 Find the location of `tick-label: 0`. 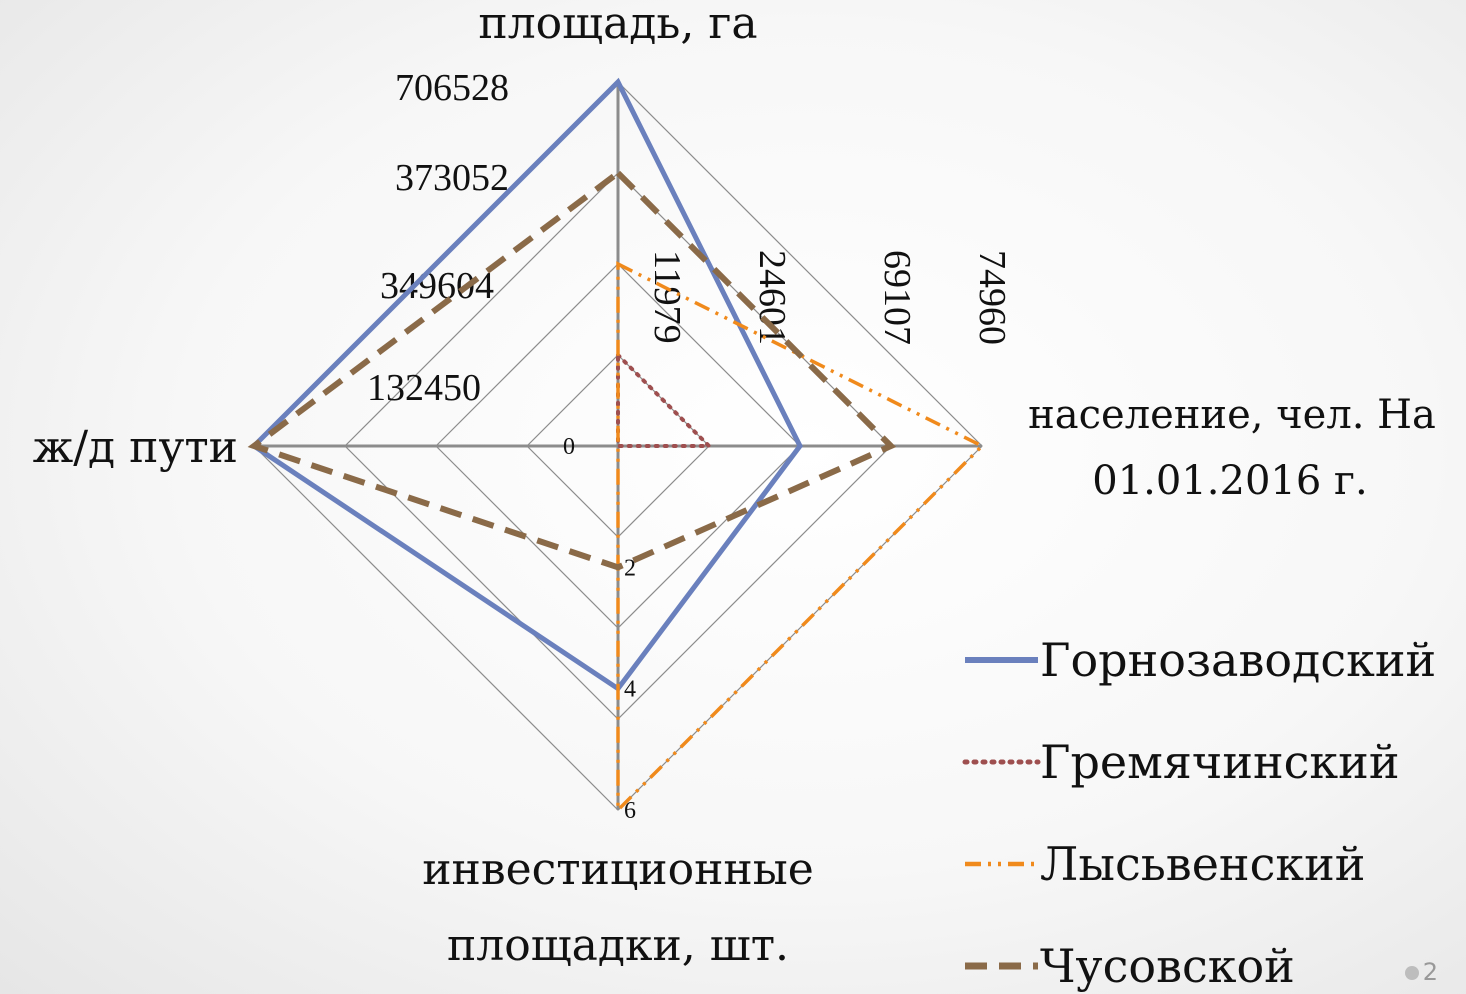

tick-label: 0 is located at coordinates (569, 447).